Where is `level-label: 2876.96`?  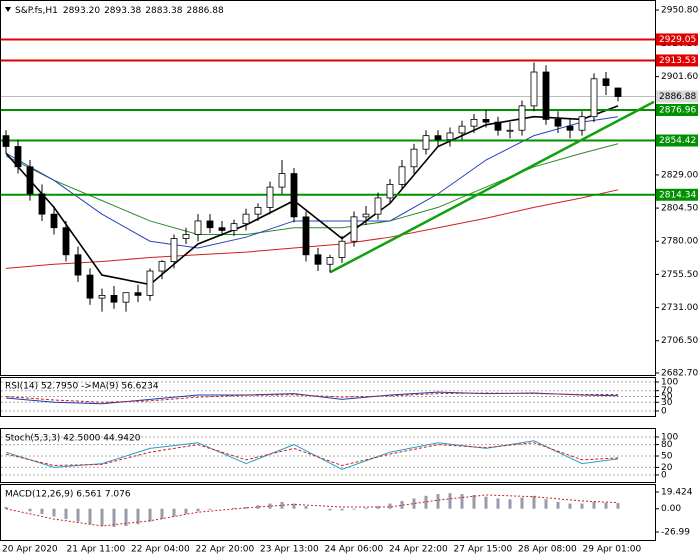 level-label: 2876.96 is located at coordinates (677, 110).